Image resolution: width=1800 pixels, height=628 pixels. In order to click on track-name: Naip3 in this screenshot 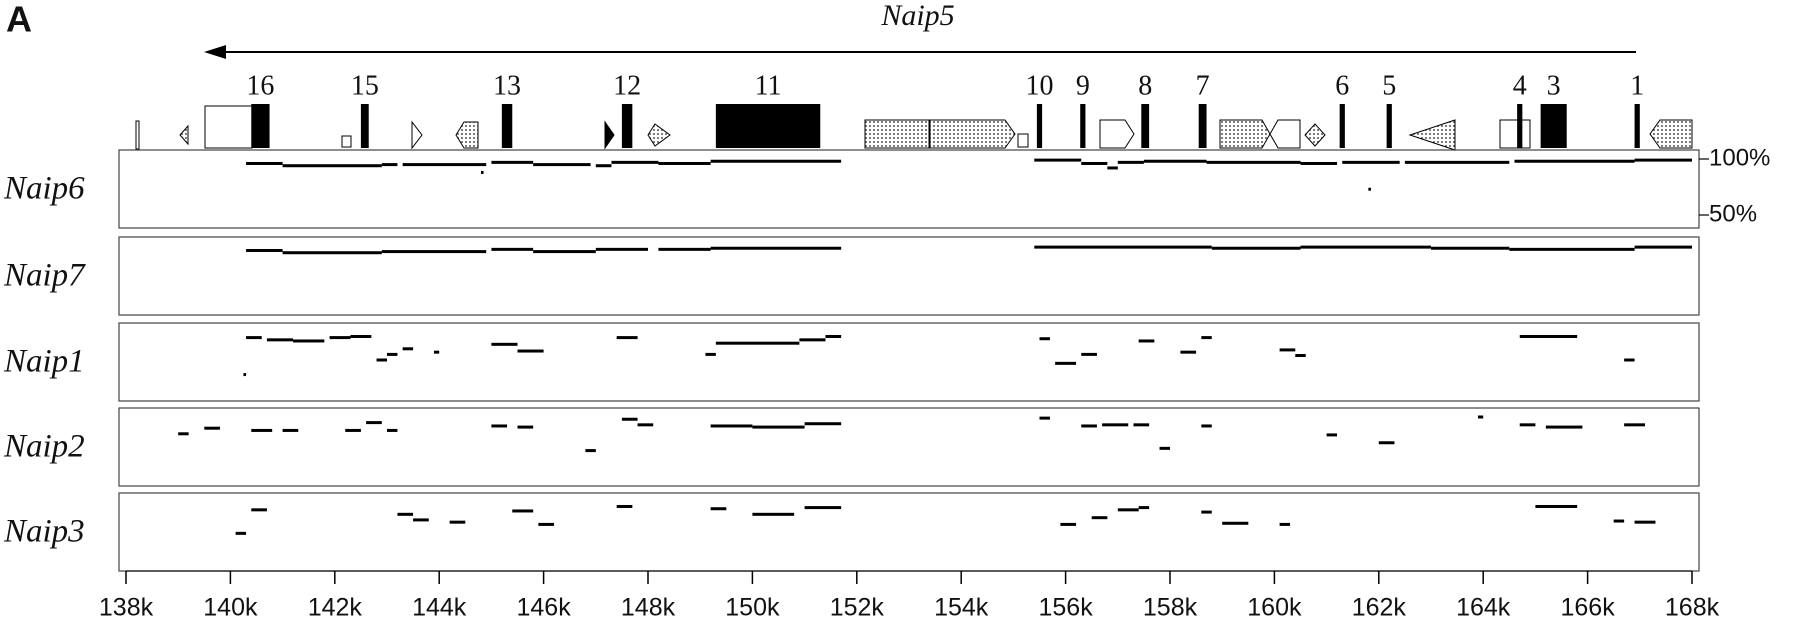, I will do `click(44, 532)`.